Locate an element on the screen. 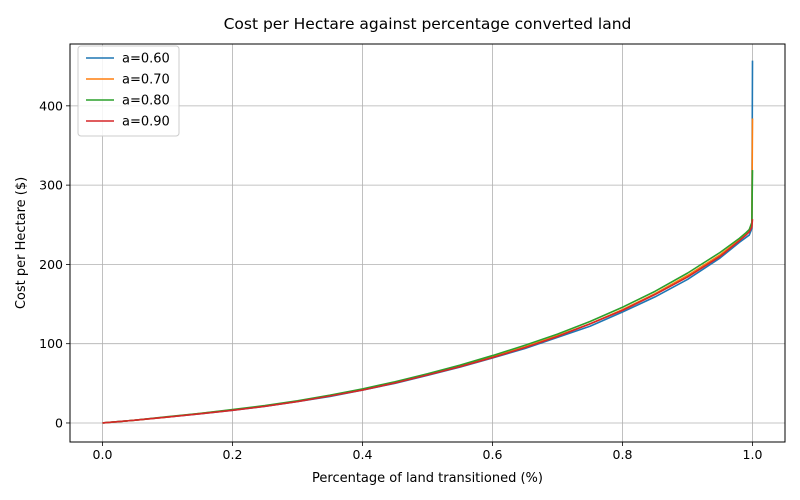  legend-label: a=0.60 is located at coordinates (146, 59).